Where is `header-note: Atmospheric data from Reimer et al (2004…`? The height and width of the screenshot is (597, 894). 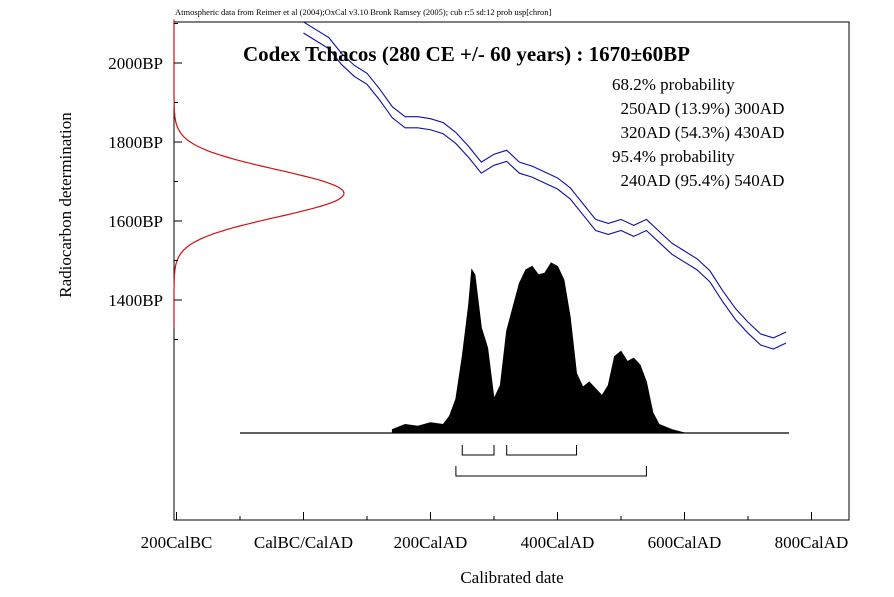 header-note: Atmospheric data from Reimer et al (2004… is located at coordinates (363, 12).